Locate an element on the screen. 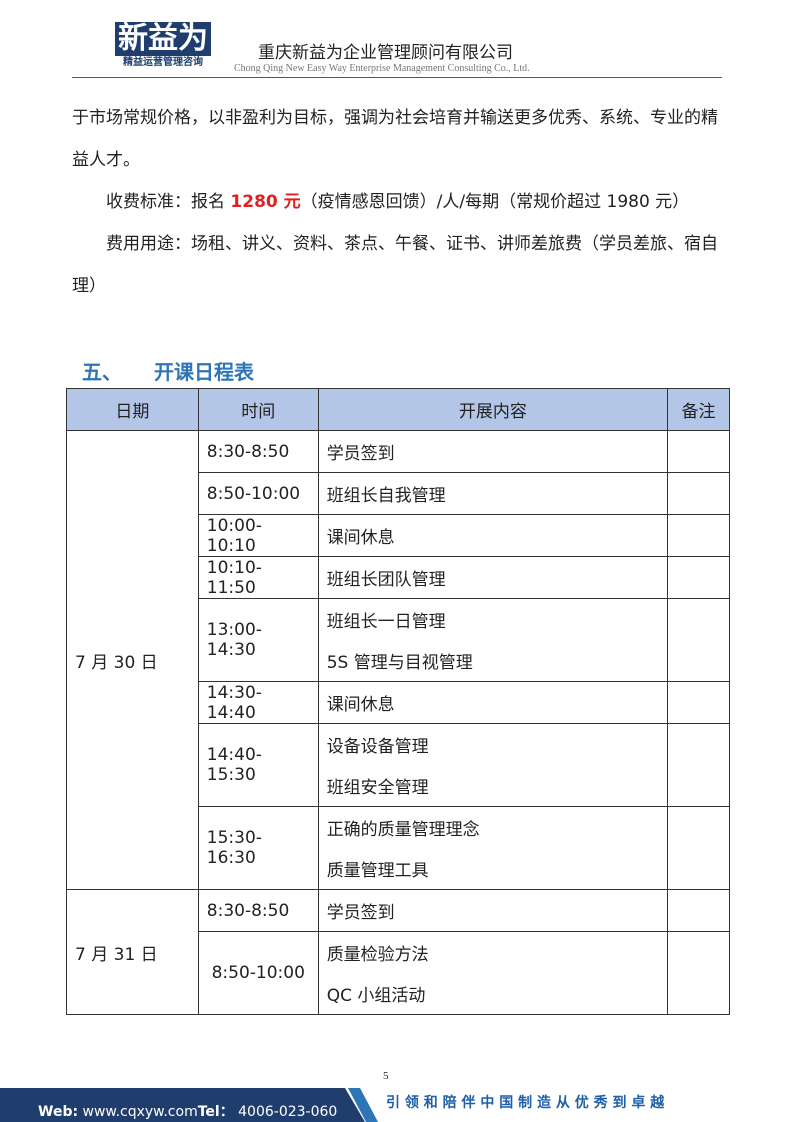  table-row: 14:30-14:40 课间休息 is located at coordinates (398, 702).